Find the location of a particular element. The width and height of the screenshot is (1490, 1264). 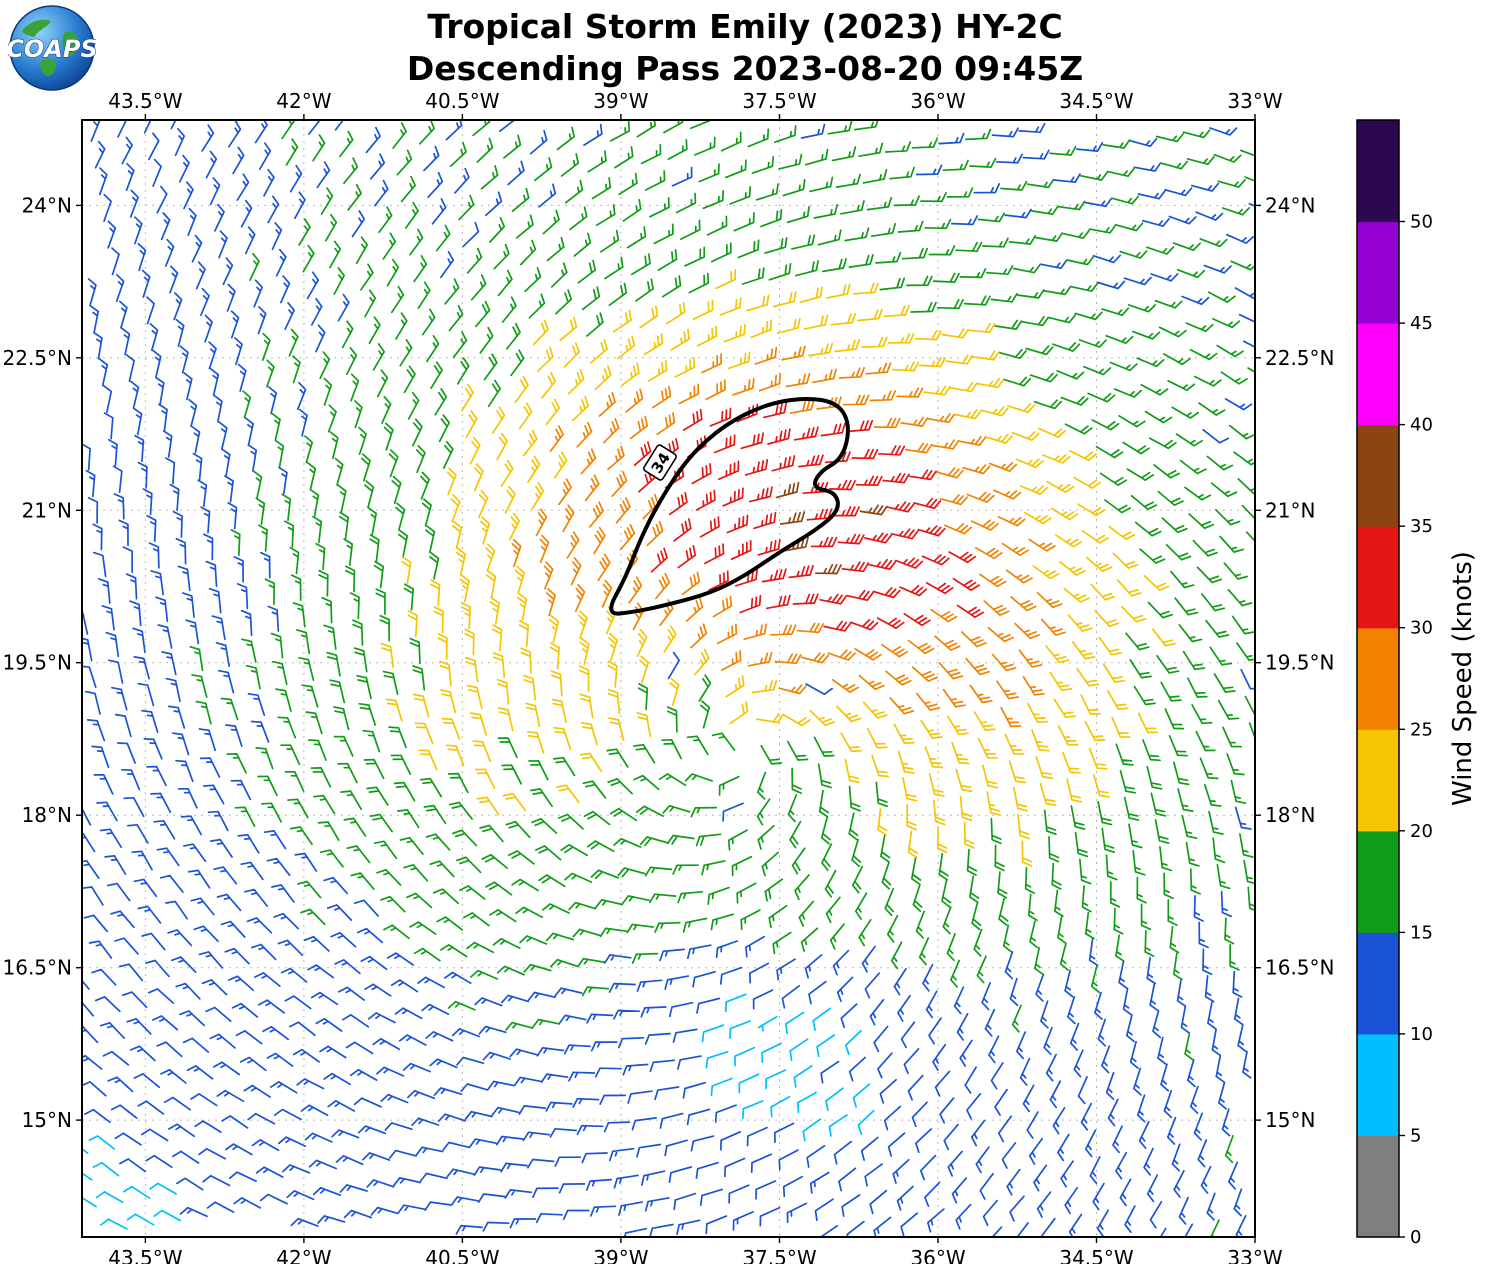

y-tick-label-right: 16.5°N is located at coordinates (1300, 968).